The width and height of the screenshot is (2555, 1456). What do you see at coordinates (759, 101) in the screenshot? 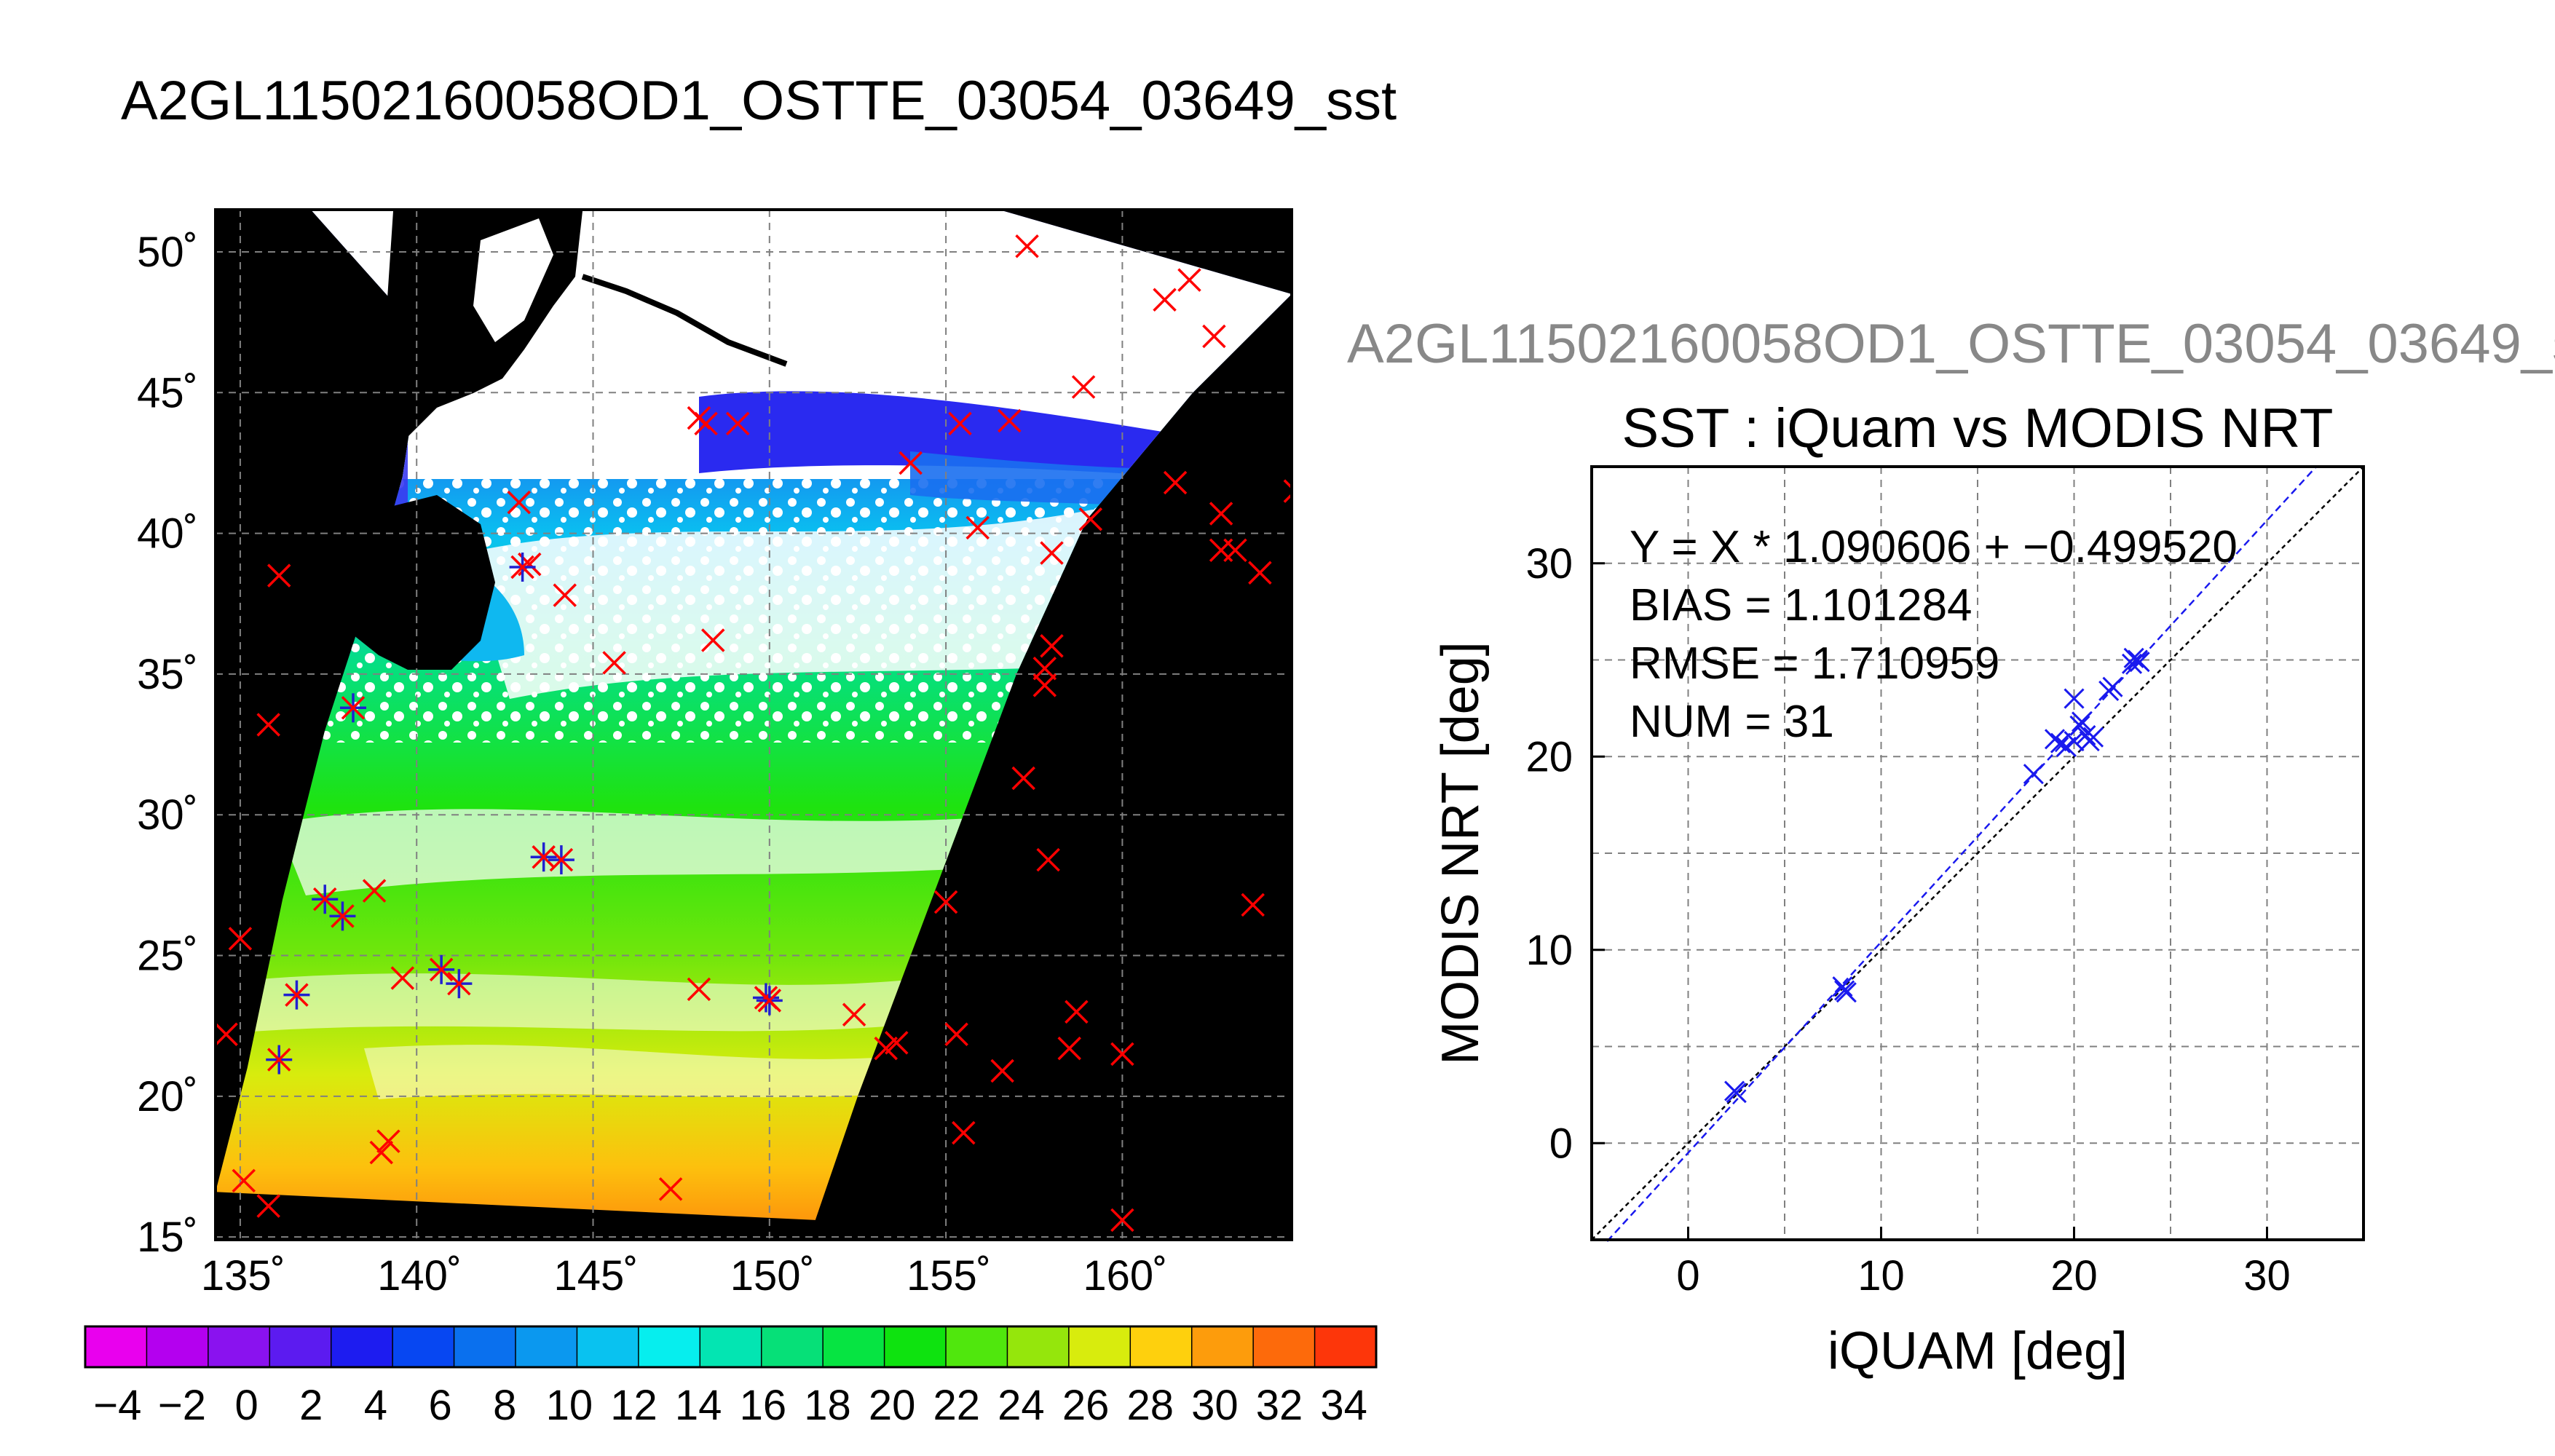
I see `main-title: A2GL11502160058OD1_OSTTE_03054_03649_sst` at bounding box center [759, 101].